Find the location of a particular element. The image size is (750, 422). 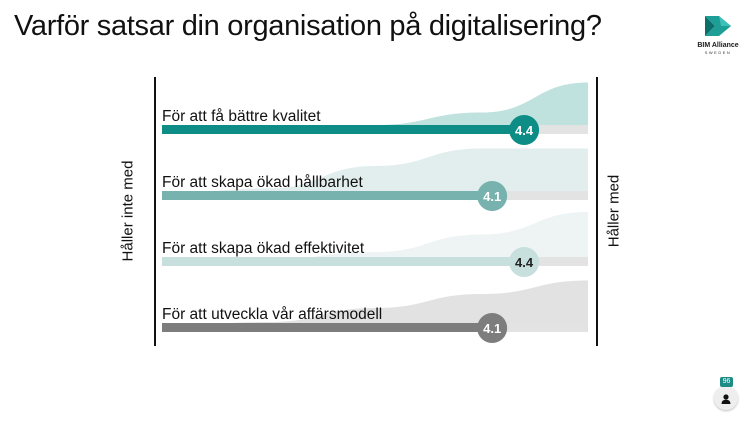

logo-name: BIM Alliance is located at coordinates (718, 45).